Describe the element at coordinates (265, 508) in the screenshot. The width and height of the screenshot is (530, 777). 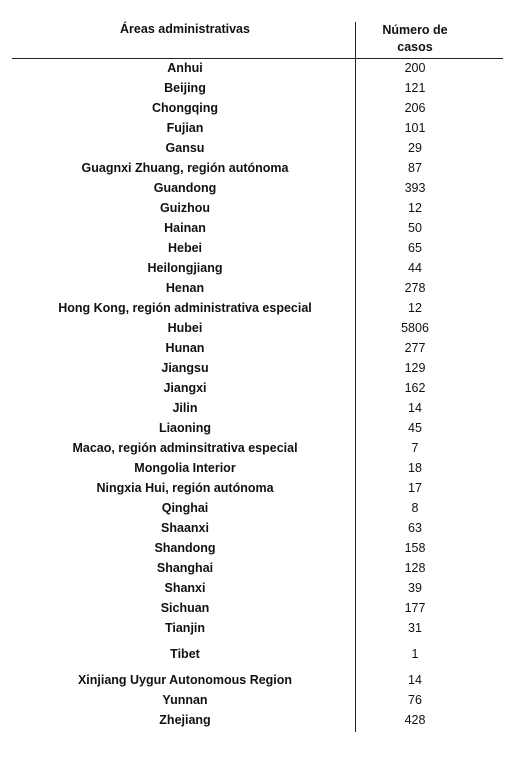
I see `table-row: Qinghai 8` at that location.